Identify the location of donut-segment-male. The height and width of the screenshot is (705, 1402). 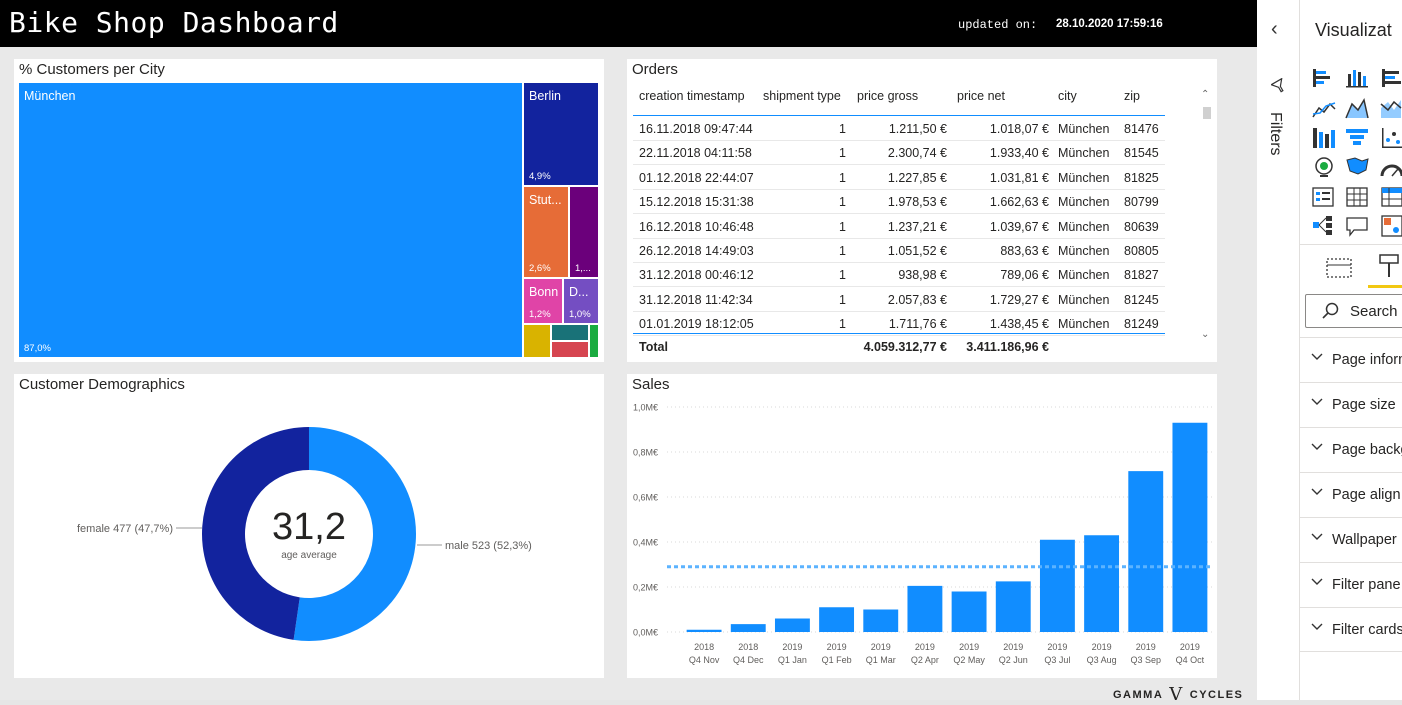
(355, 534).